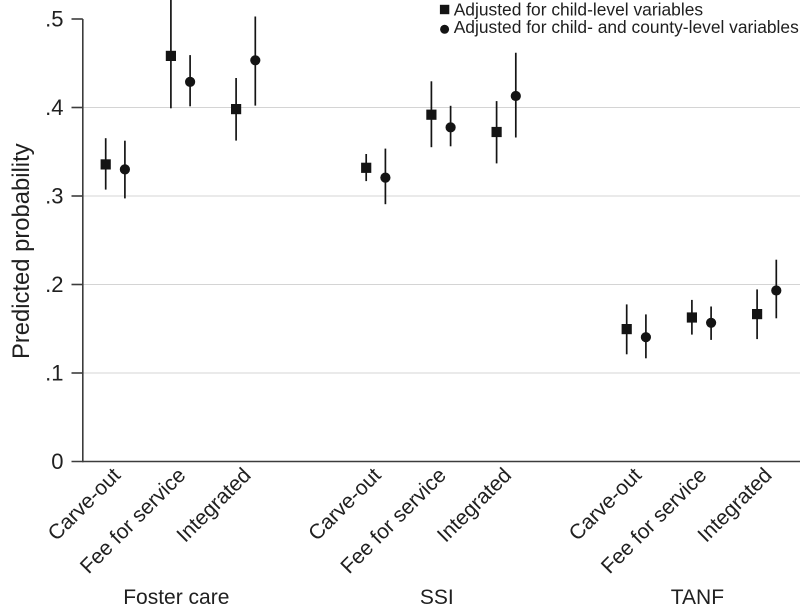 This screenshot has width=800, height=614. I want to click on svg-text: Predicted probability, so click(21, 251).